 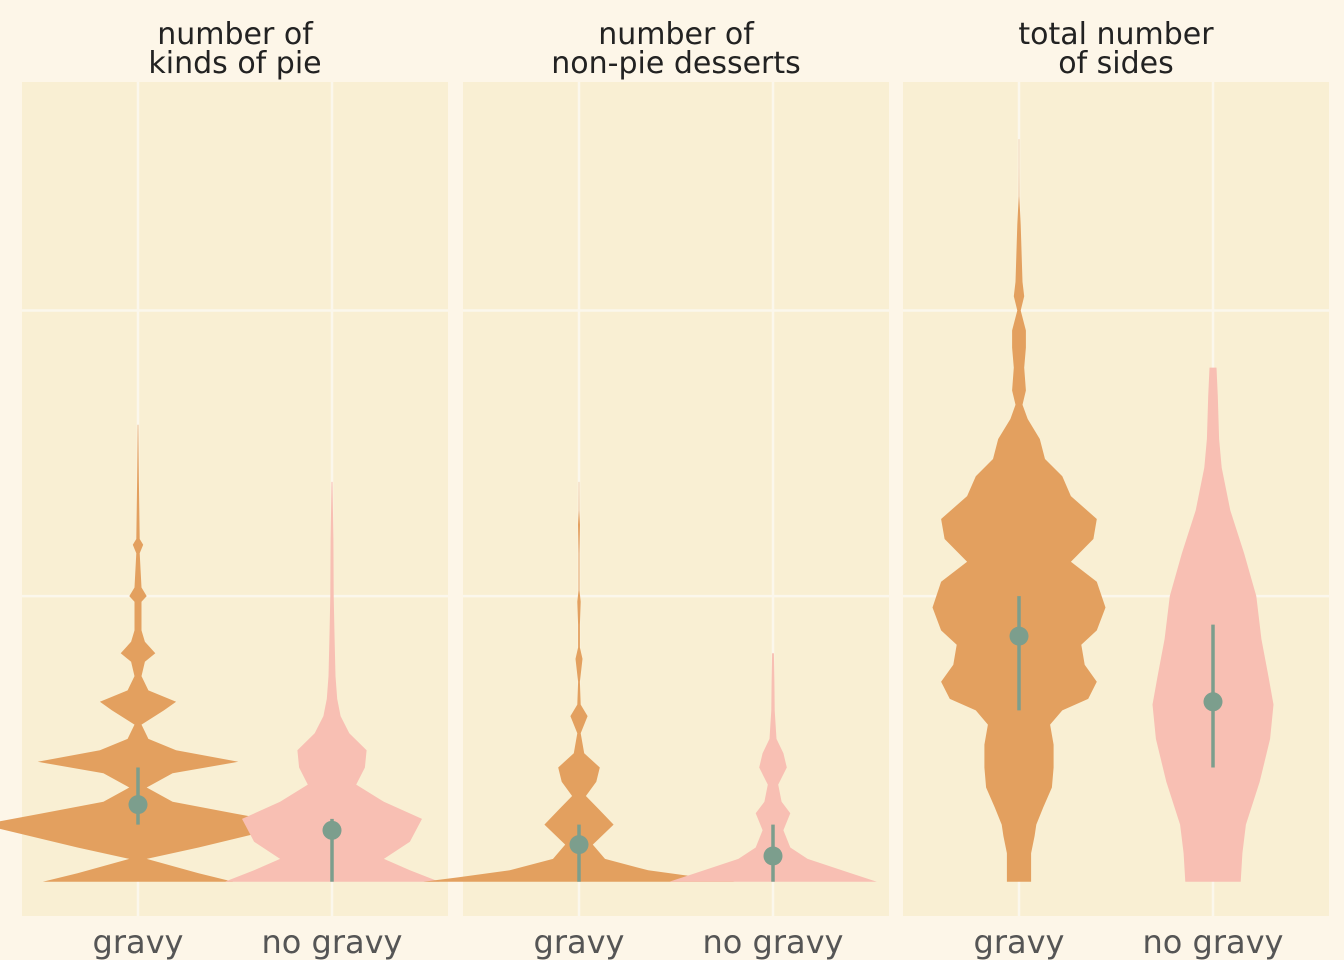 I want to click on panel-pie-mean-no-gravy, so click(x=332, y=830).